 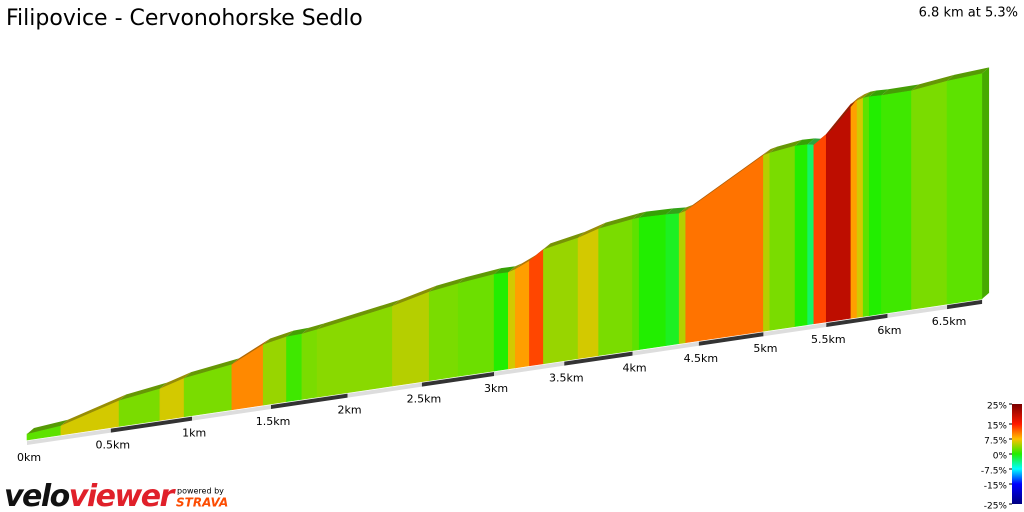 I want to click on legend-label: -15%, so click(x=996, y=487).